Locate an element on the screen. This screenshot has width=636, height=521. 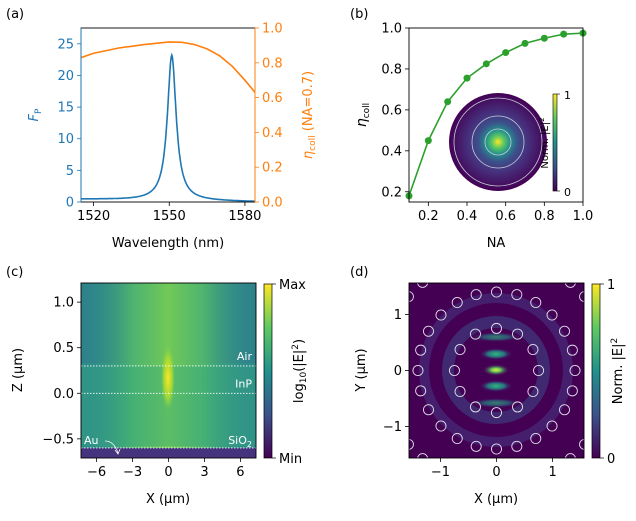
y-a-tick-label: 5 is located at coordinates (70, 171).